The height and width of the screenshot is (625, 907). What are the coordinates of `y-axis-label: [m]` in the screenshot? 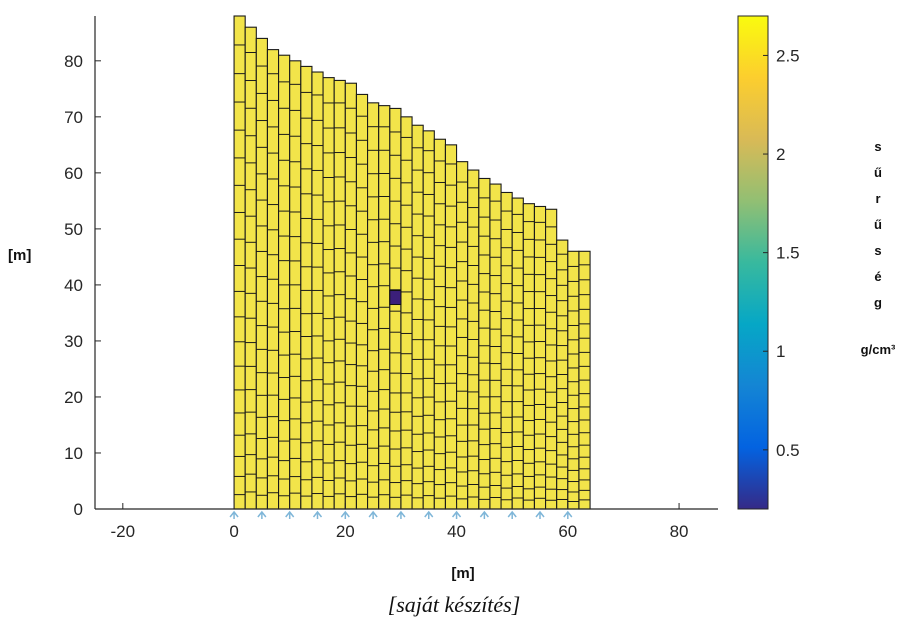 It's located at (19, 255).